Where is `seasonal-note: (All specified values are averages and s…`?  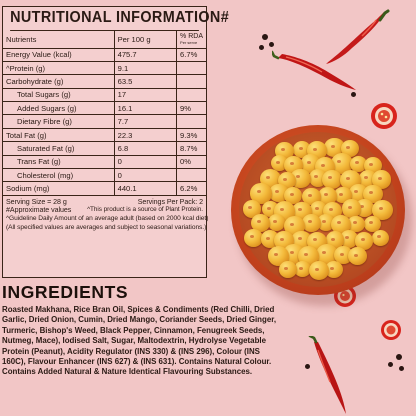 seasonal-note: (All specified values are averages and s… is located at coordinates (106, 227).